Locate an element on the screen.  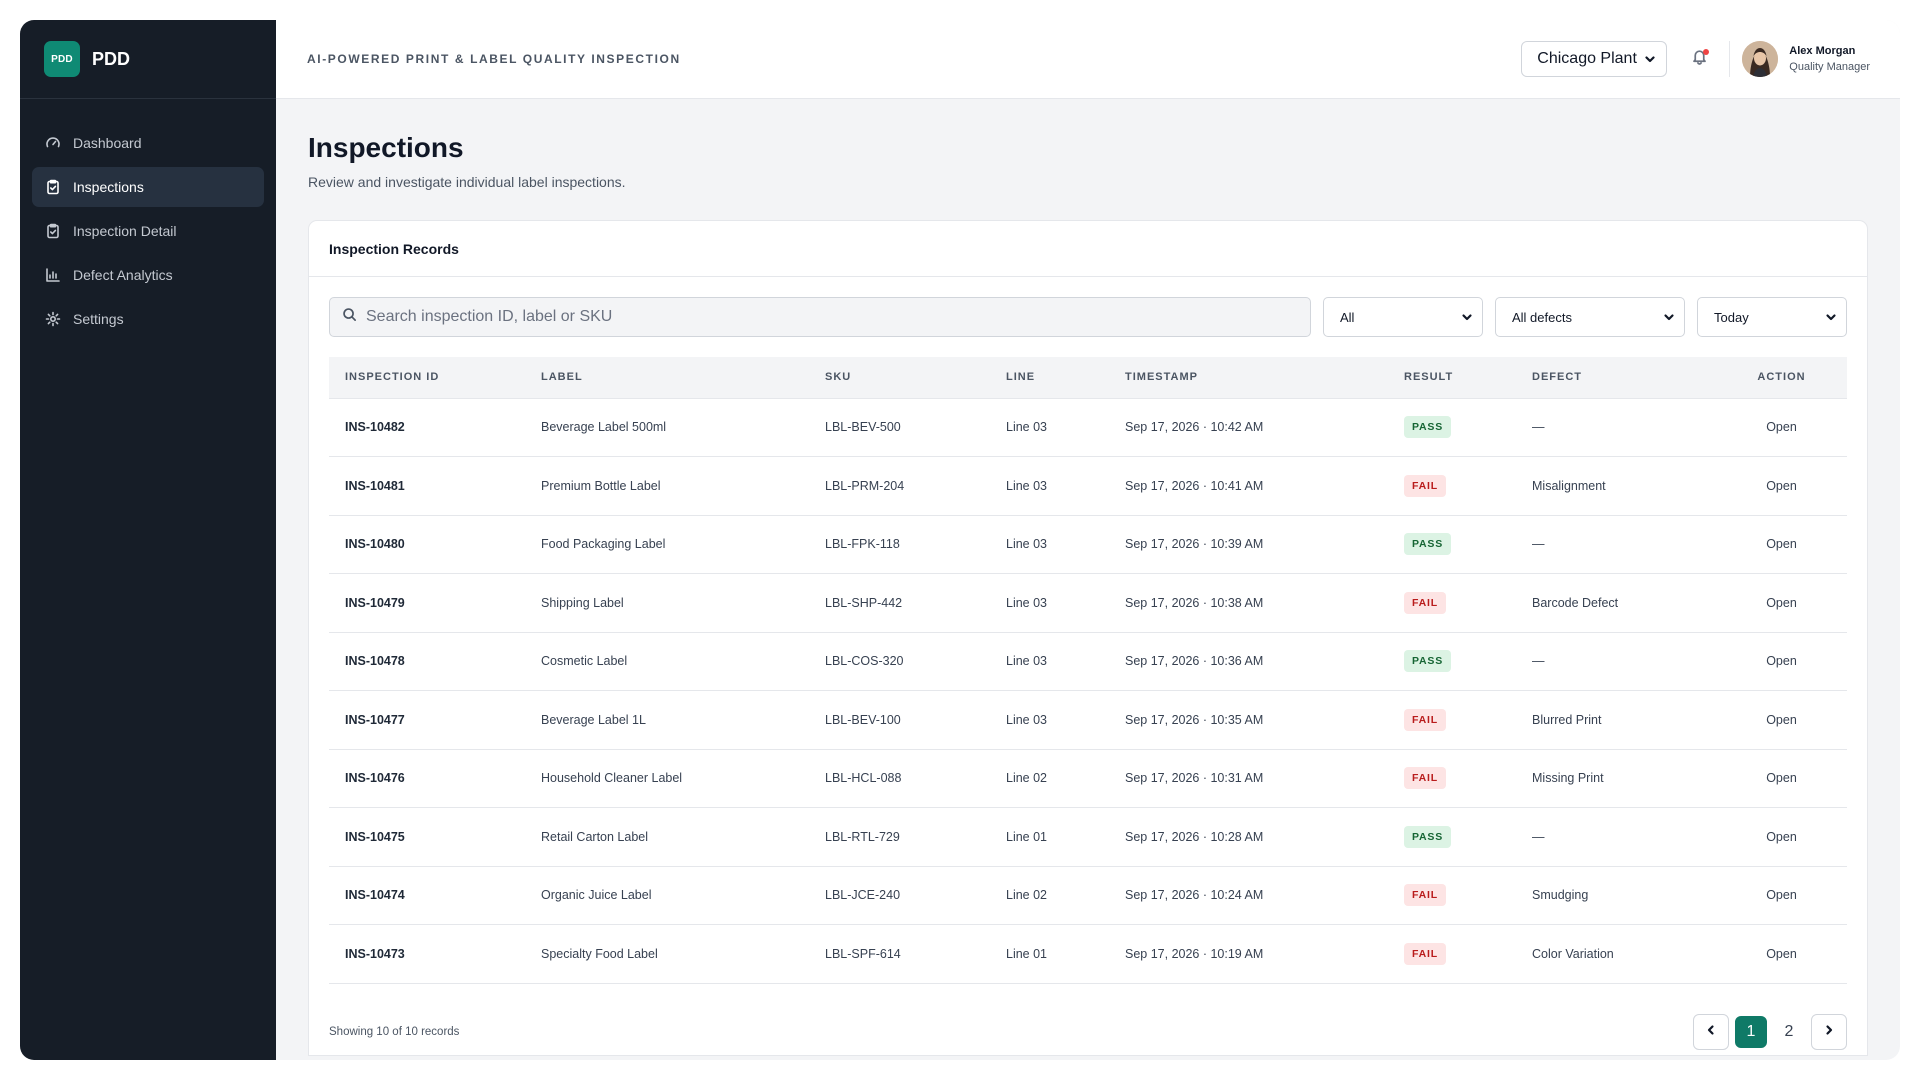
page-1-button: 1 is located at coordinates (1751, 1031).